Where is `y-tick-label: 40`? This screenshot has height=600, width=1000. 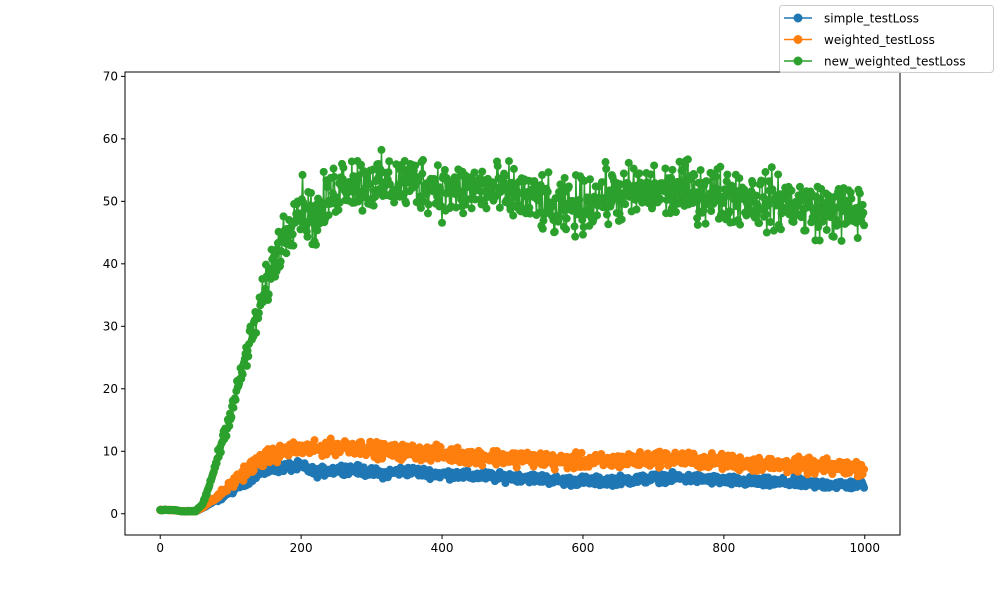
y-tick-label: 40 is located at coordinates (110, 264).